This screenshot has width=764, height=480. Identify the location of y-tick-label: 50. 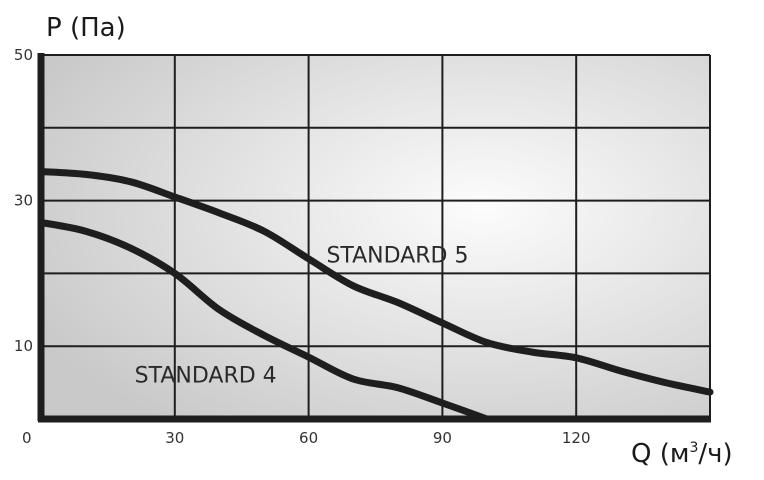
(23, 55).